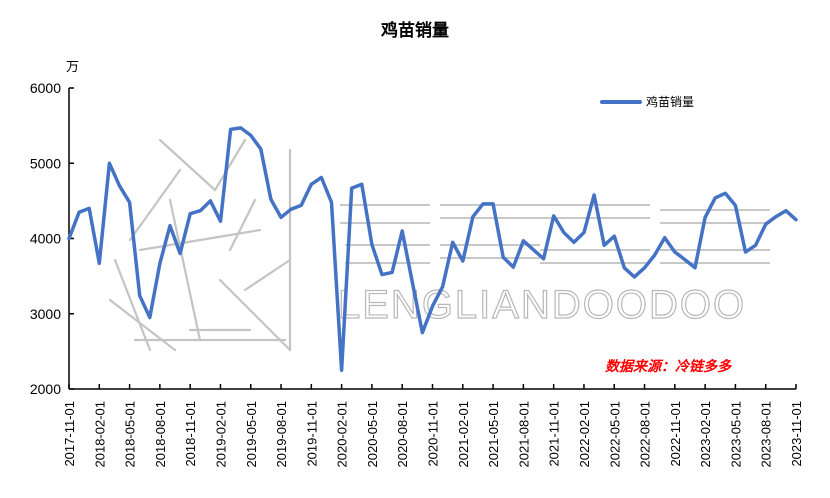  What do you see at coordinates (614, 434) in the screenshot?
I see `x-tick-label: 2022-05-01` at bounding box center [614, 434].